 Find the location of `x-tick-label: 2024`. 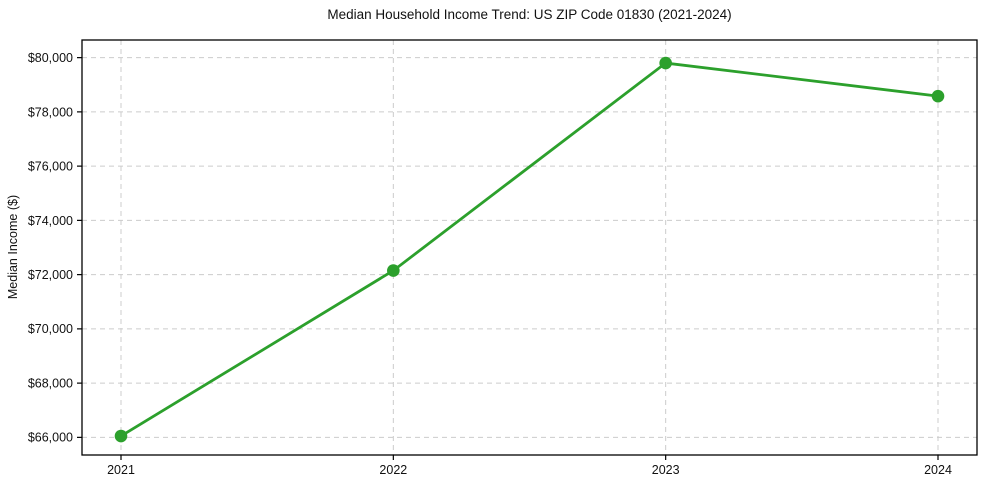

x-tick-label: 2024 is located at coordinates (938, 470).